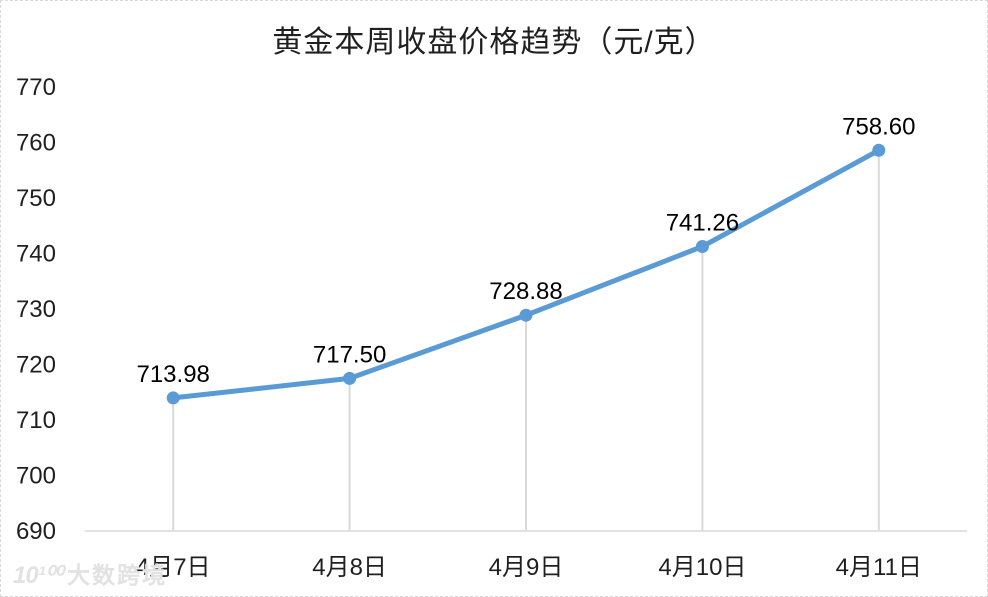 This screenshot has height=597, width=988. Describe the element at coordinates (172, 374) in the screenshot. I see `data-label: 713.98` at that location.